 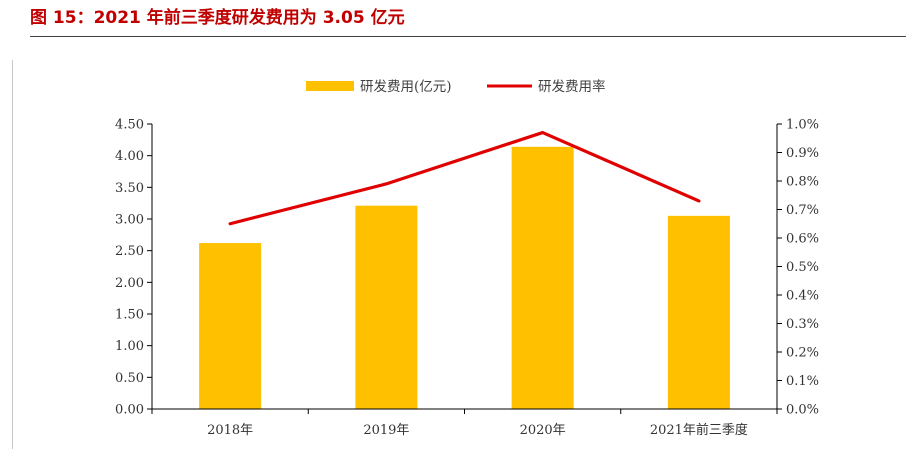 I want to click on y-left-tick-label: 0.50, so click(x=129, y=378).